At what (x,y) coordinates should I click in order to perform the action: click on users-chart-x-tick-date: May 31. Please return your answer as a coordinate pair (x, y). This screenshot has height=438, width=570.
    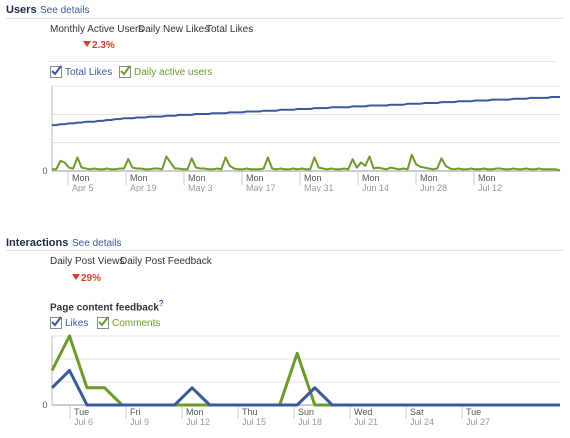
    Looking at the image, I should click on (319, 187).